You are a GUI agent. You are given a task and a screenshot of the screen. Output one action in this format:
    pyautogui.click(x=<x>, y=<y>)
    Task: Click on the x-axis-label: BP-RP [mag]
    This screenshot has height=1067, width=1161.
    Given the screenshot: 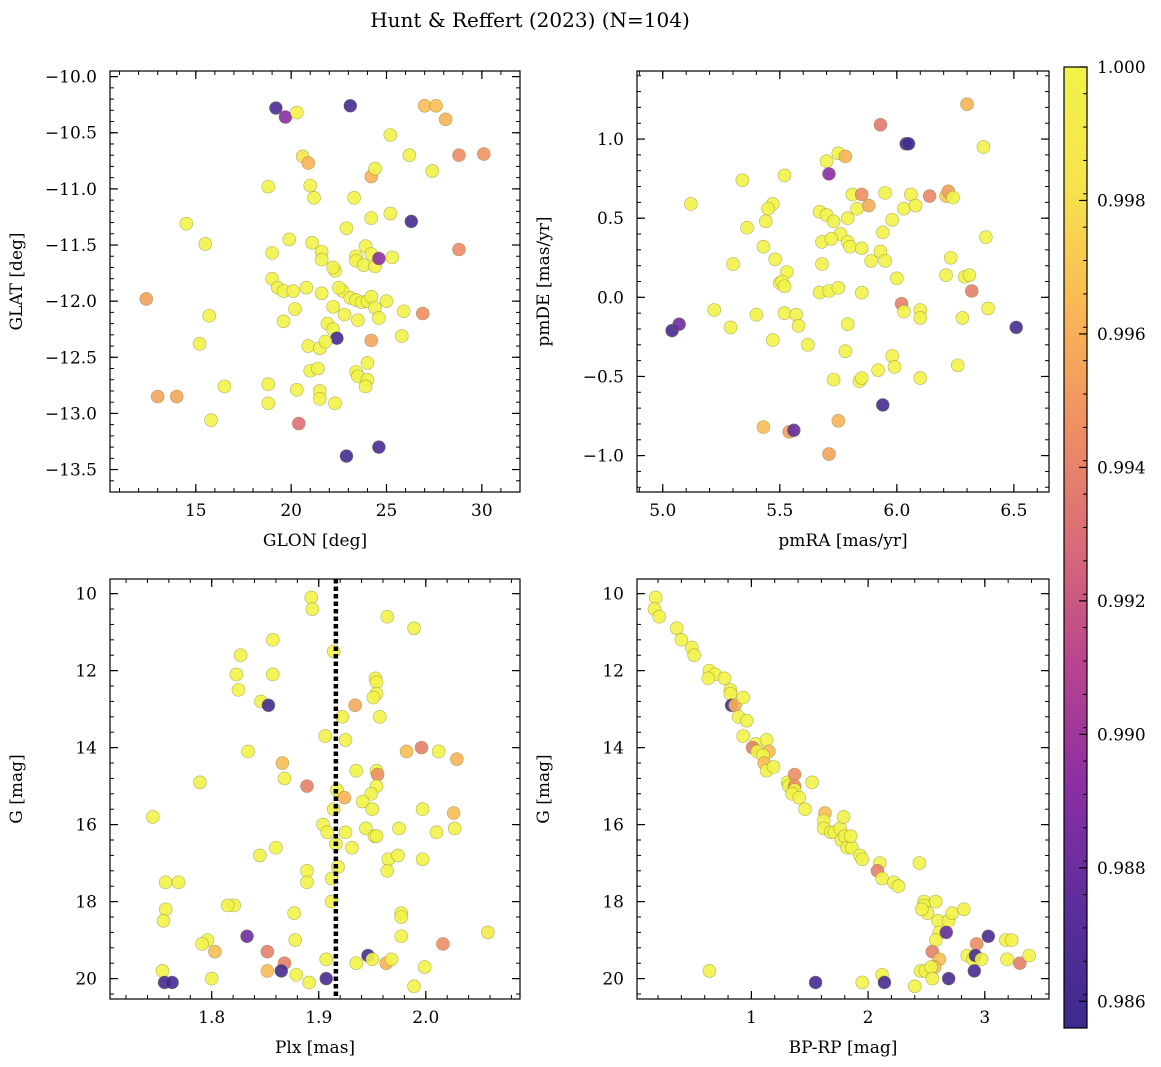 What is the action you would take?
    pyautogui.click(x=843, y=1048)
    